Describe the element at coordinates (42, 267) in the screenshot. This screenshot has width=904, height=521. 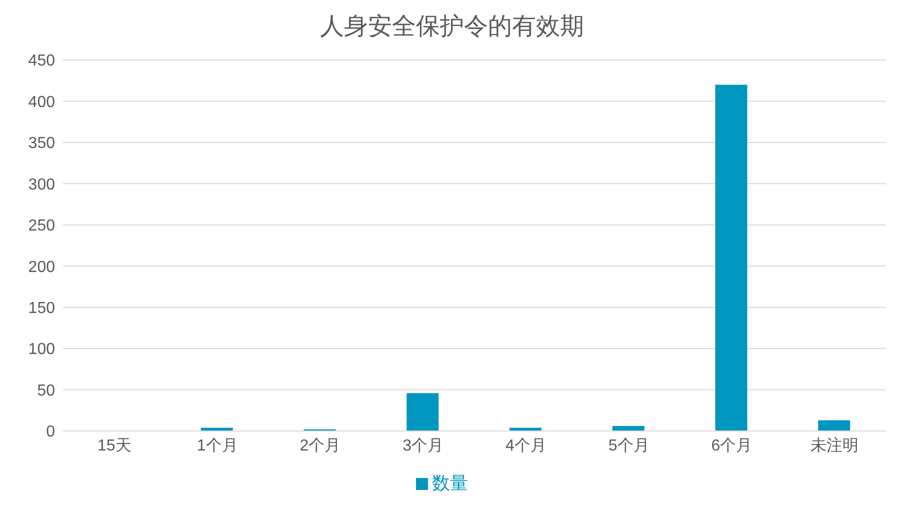
I see `y-tick-label: 200` at that location.